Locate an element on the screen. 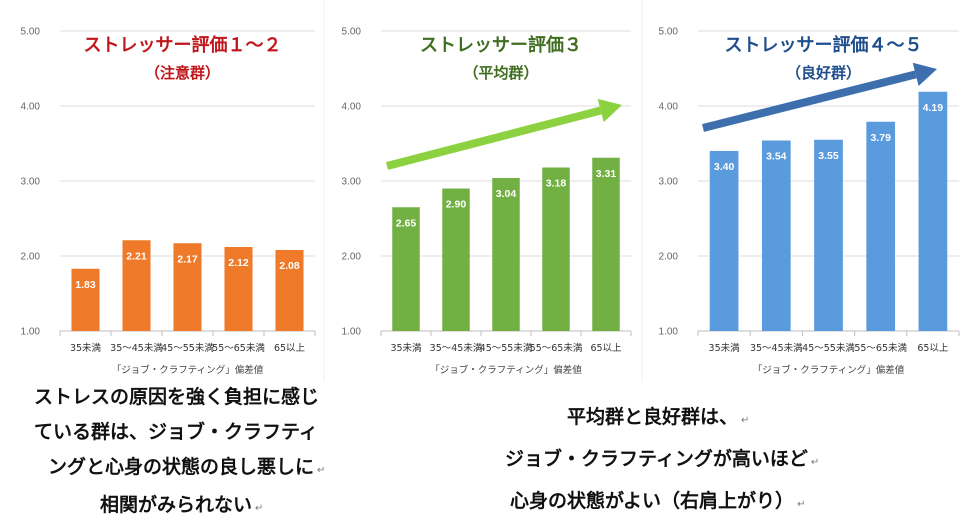  caption-left-line-1: ストレスの原因を強く負担に感じ is located at coordinates (177, 397).